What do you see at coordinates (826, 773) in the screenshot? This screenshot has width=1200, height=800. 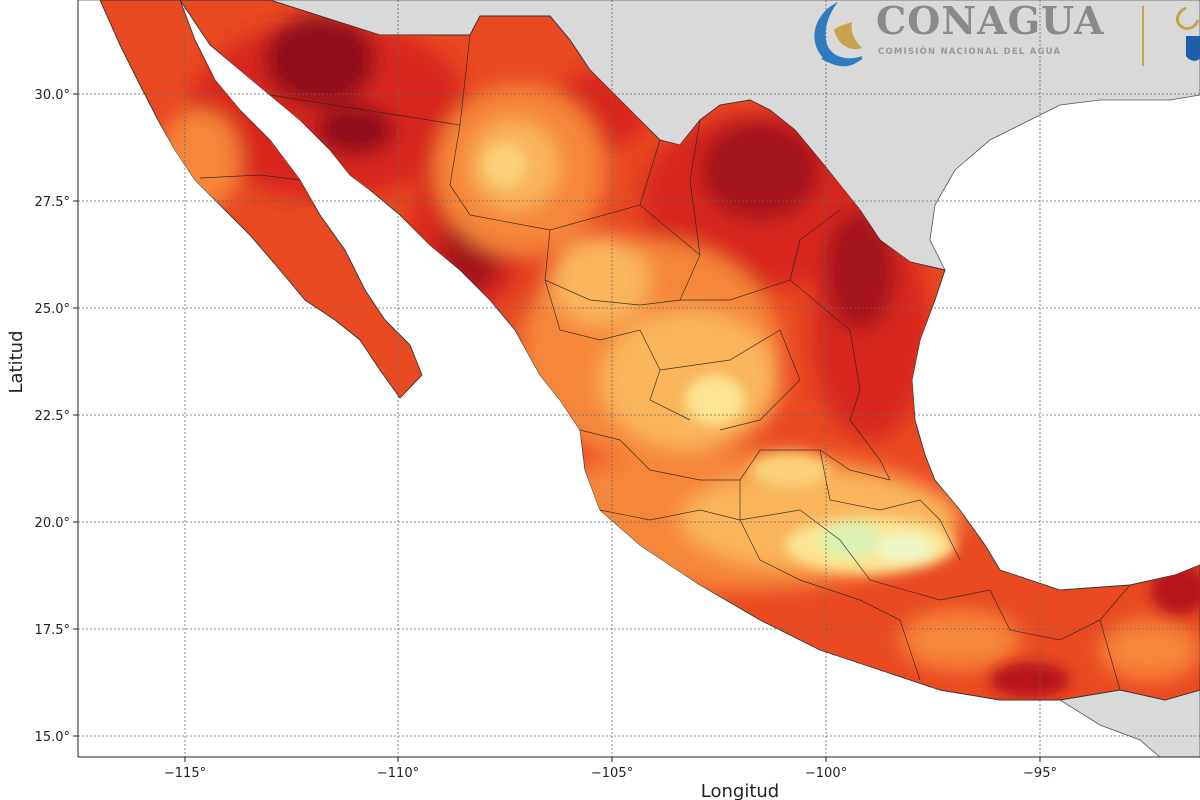 I see `x-tick-label: −100°` at bounding box center [826, 773].